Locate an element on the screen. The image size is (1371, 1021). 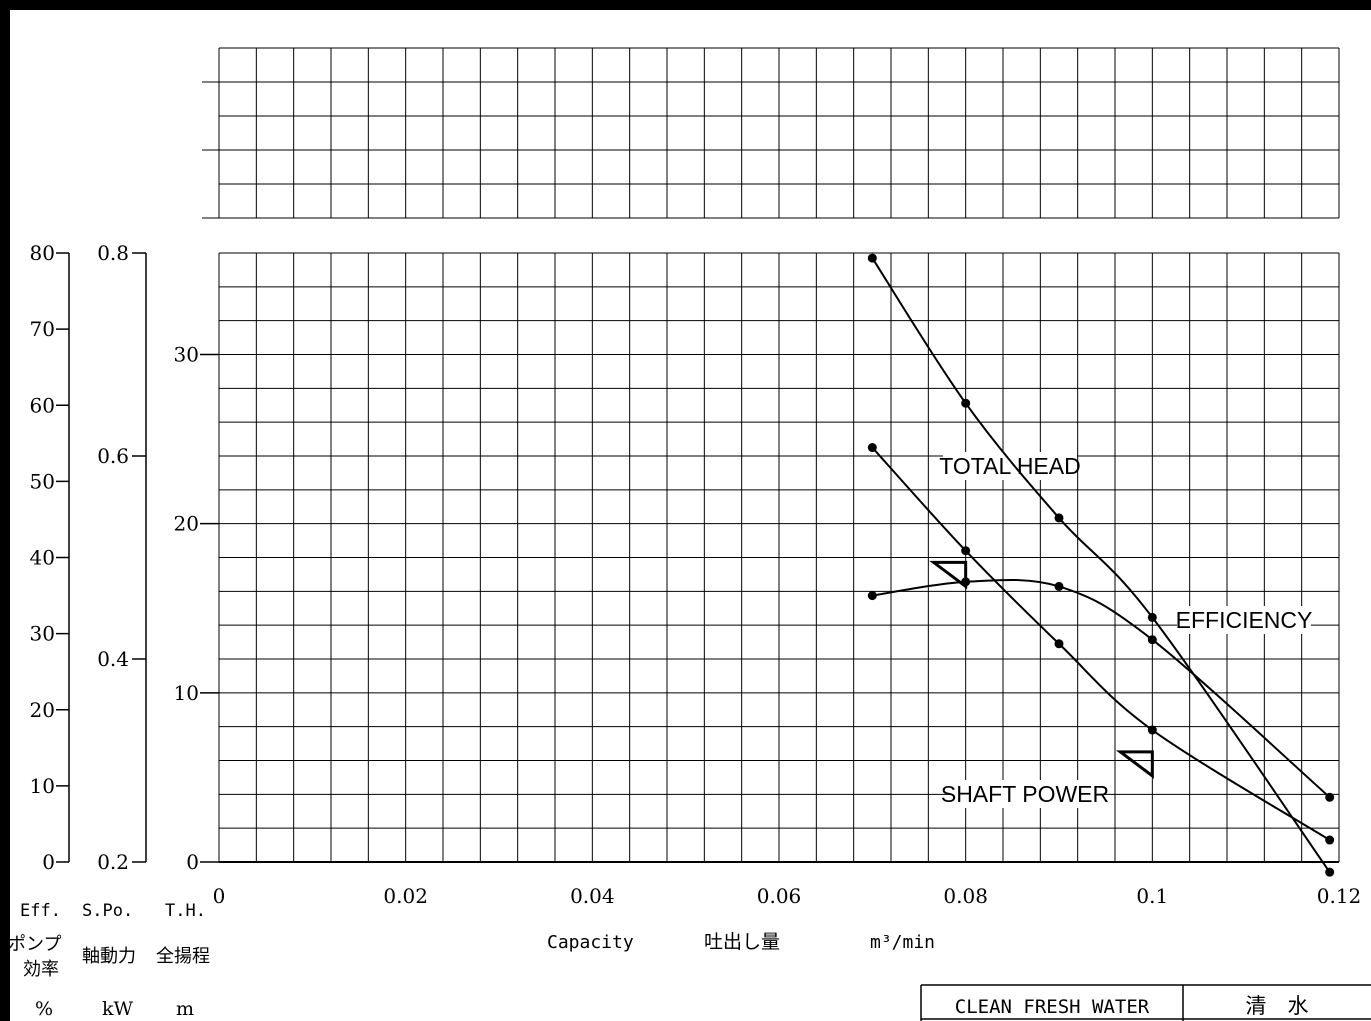
power-axis-jp: 軸動力 is located at coordinates (109, 956).